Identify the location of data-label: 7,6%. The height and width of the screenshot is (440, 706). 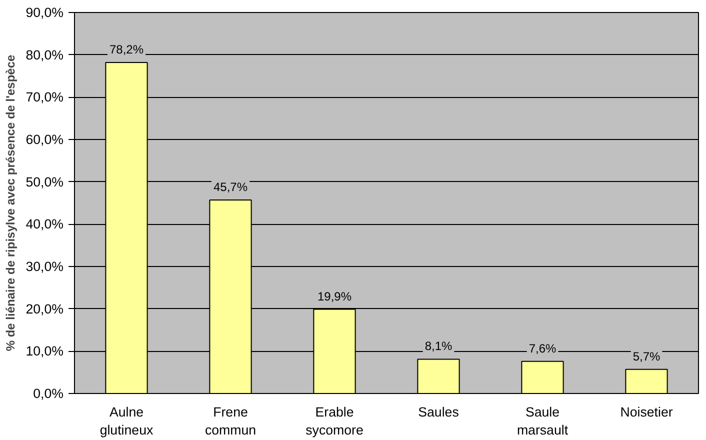
(542, 348).